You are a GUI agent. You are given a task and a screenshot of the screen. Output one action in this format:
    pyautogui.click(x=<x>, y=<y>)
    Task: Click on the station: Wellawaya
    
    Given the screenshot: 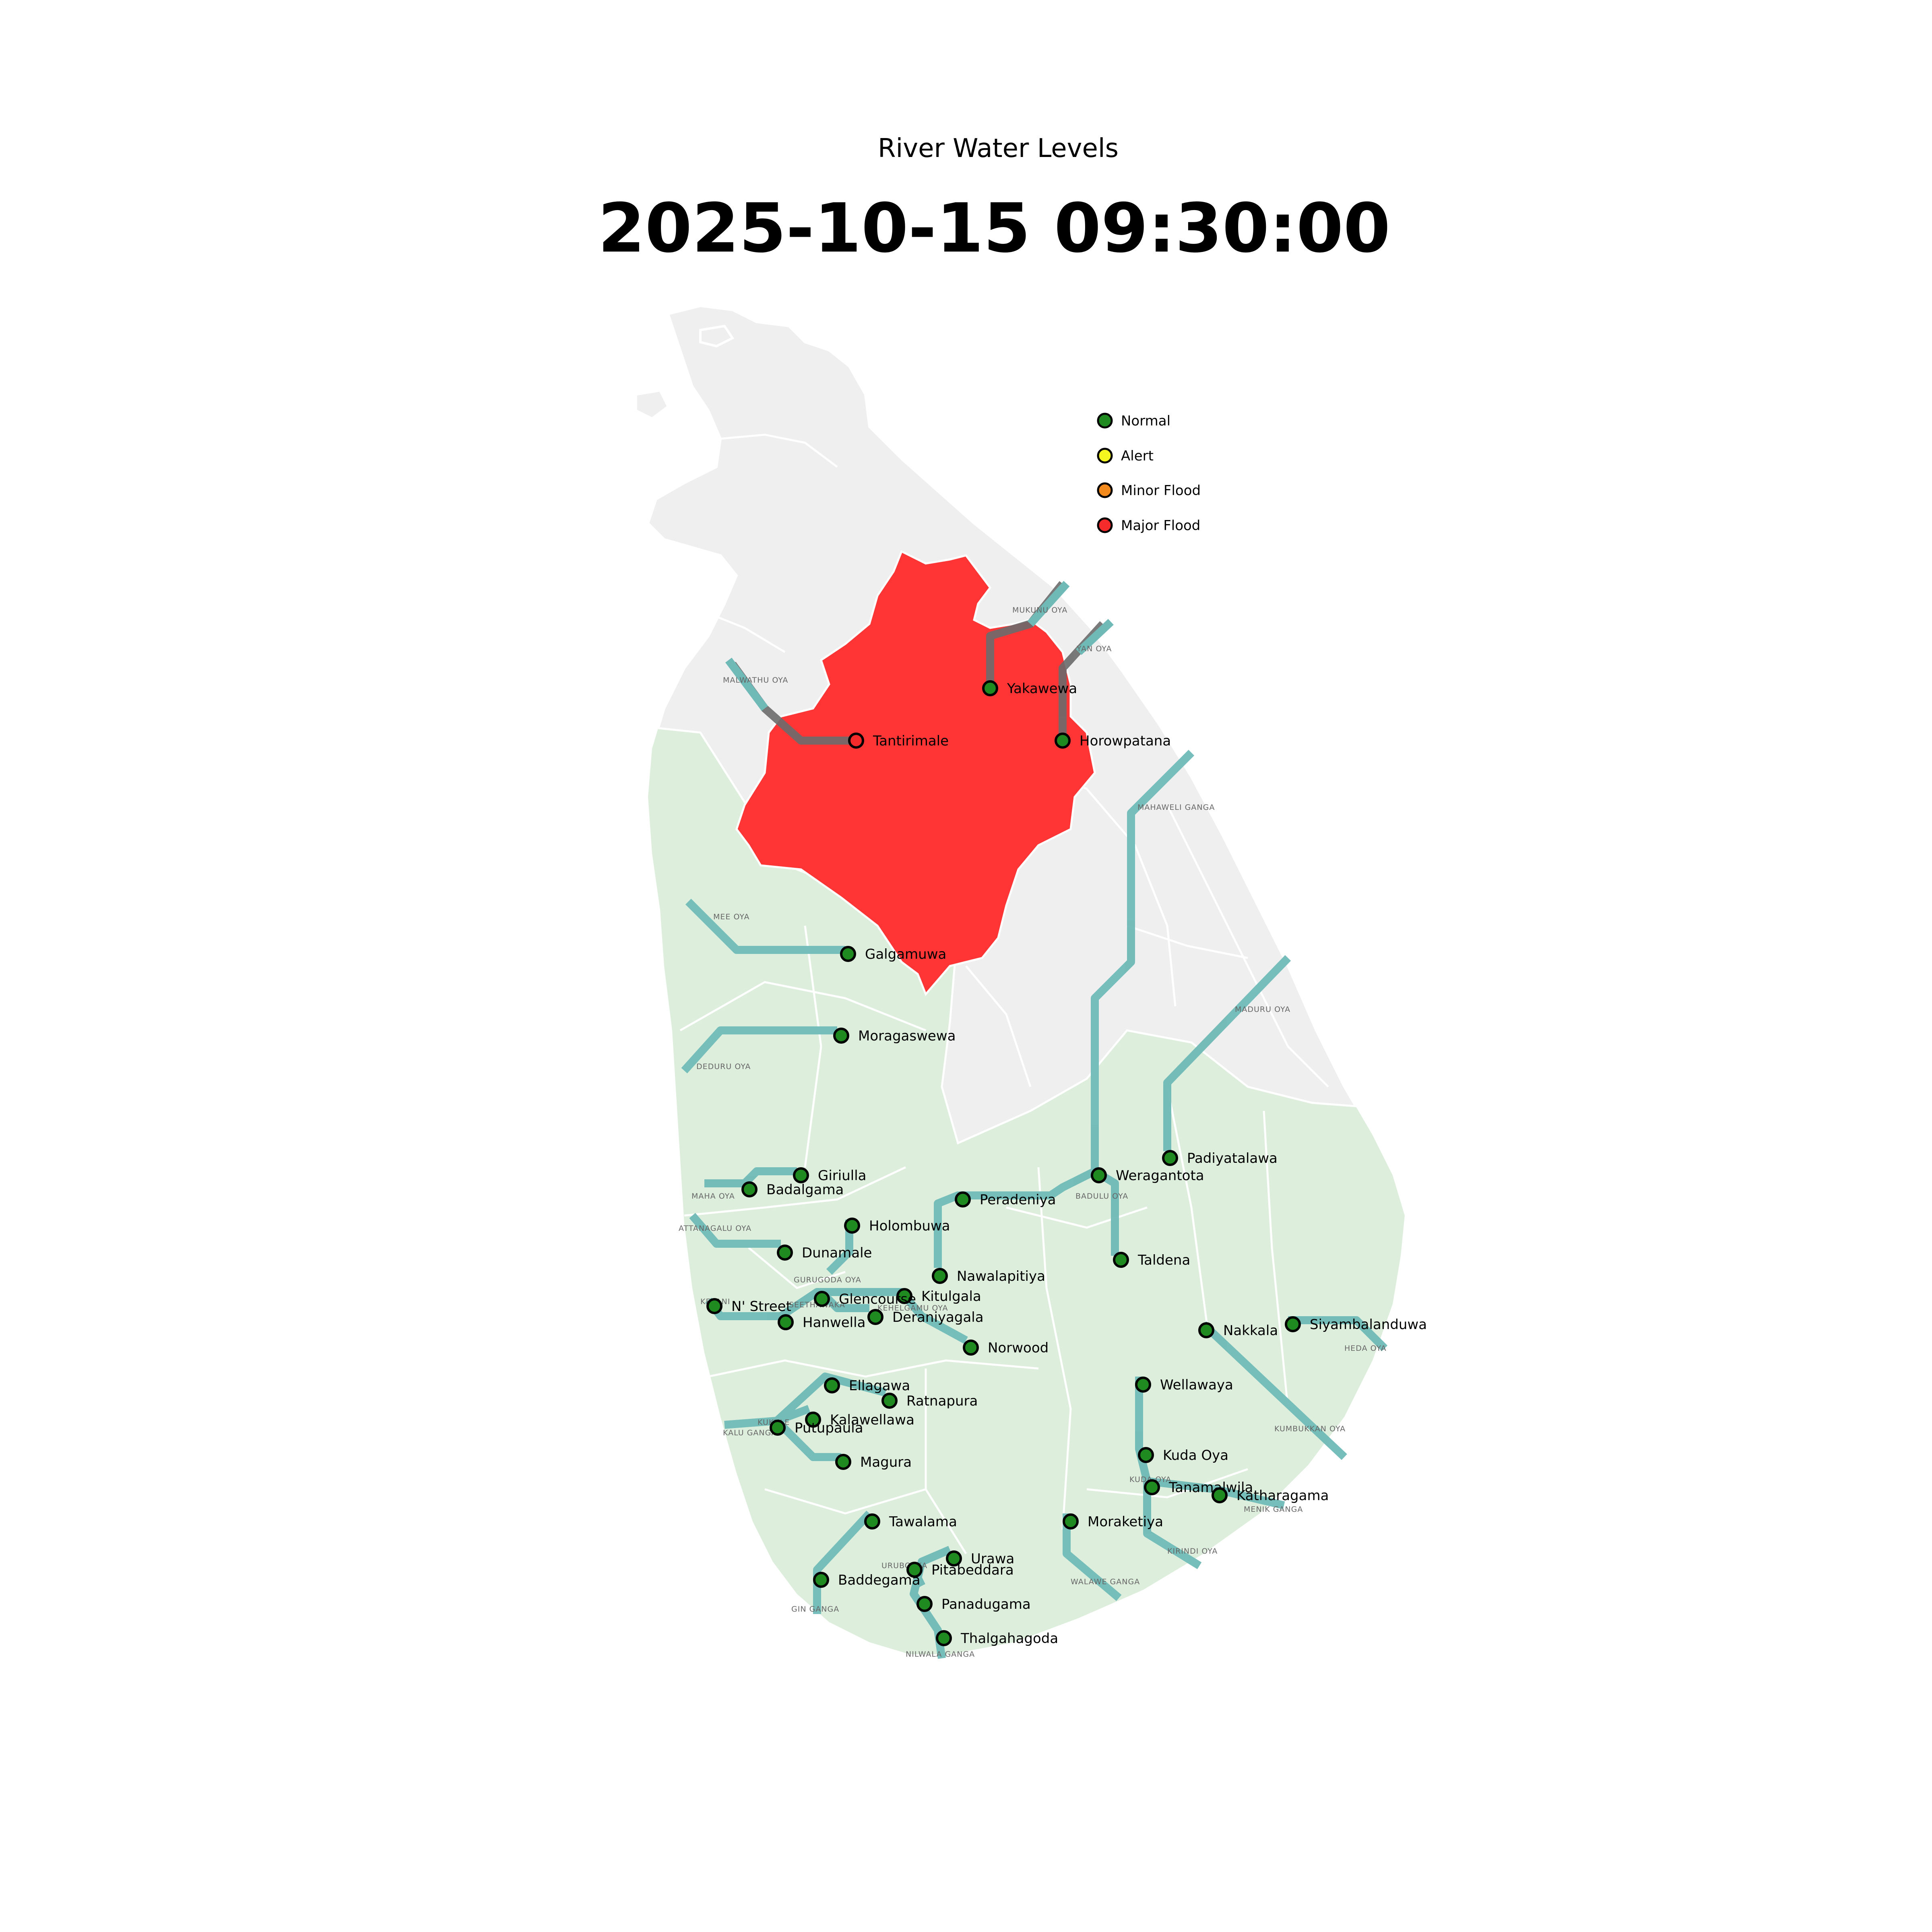 What is the action you would take?
    pyautogui.click(x=1184, y=1385)
    